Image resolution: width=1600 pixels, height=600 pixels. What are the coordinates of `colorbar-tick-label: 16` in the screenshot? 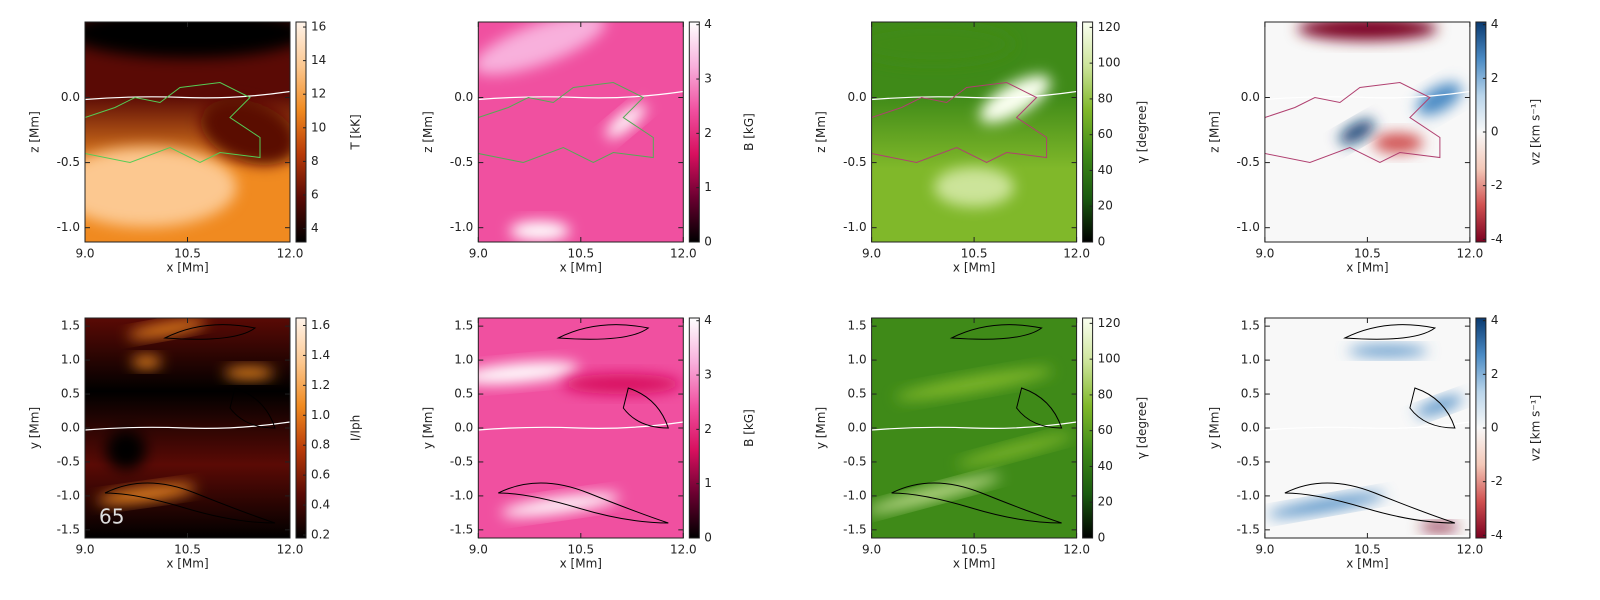 It's located at (318, 27).